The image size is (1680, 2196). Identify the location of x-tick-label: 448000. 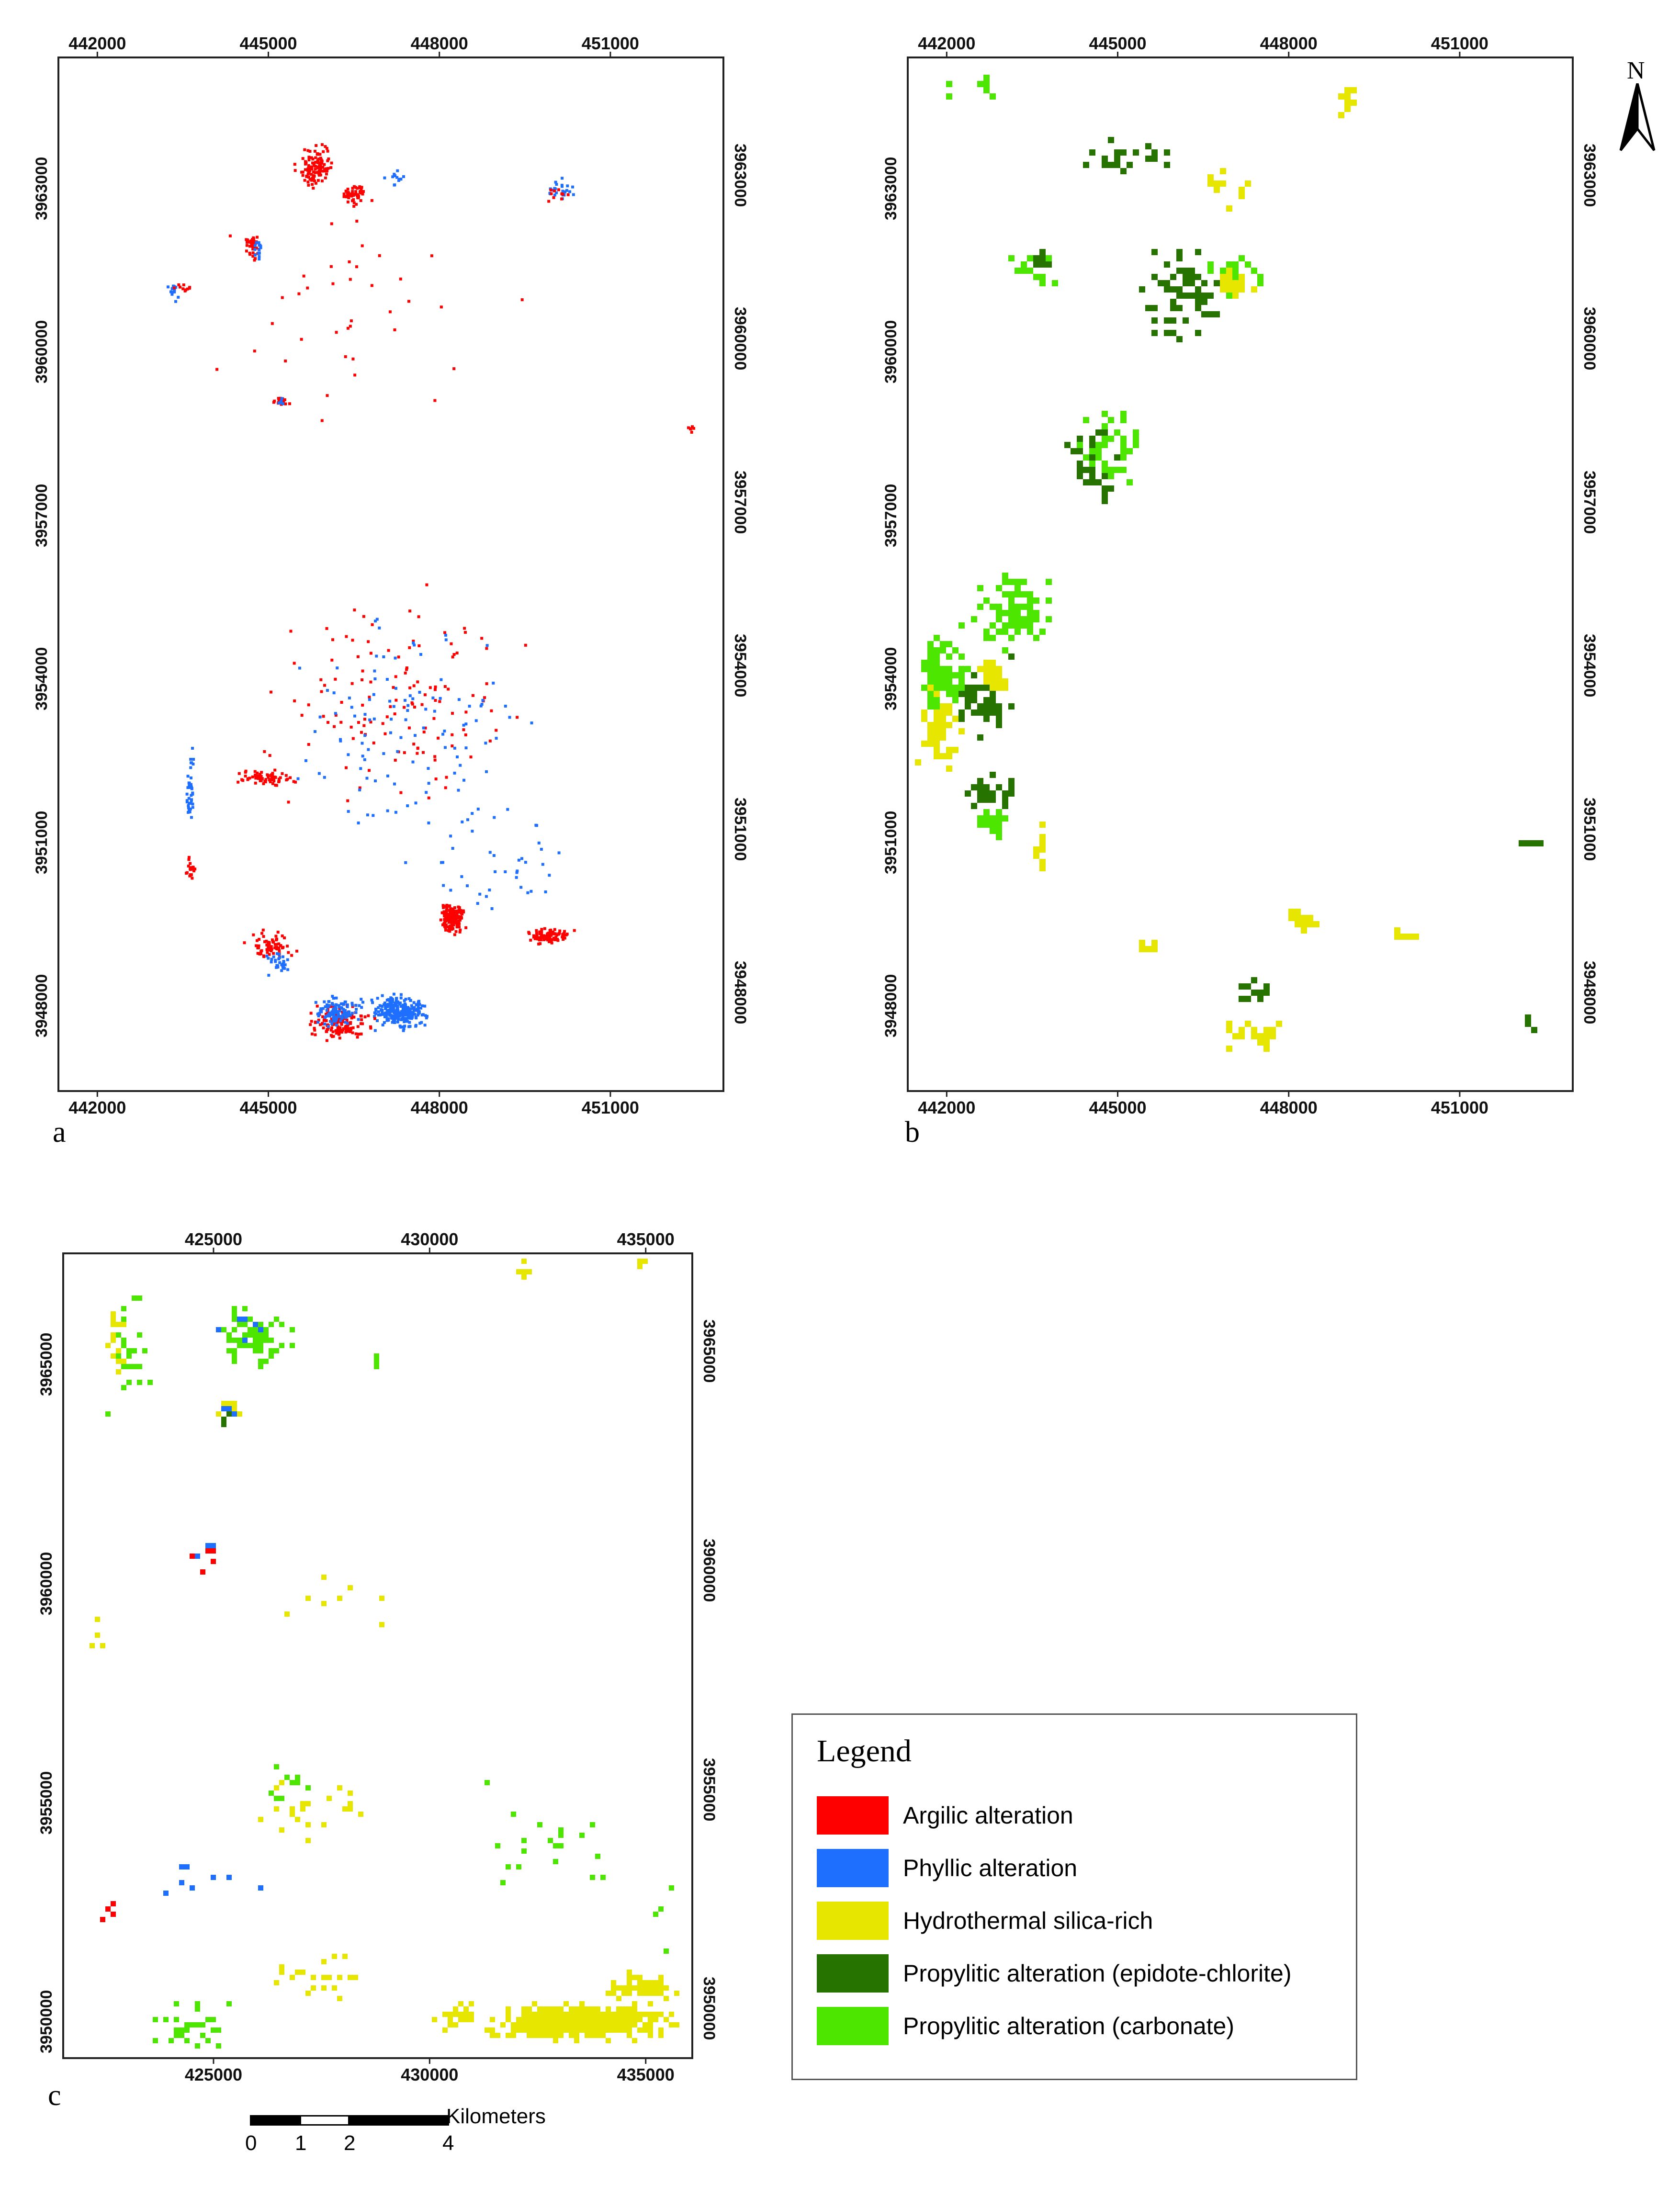
(1289, 1107).